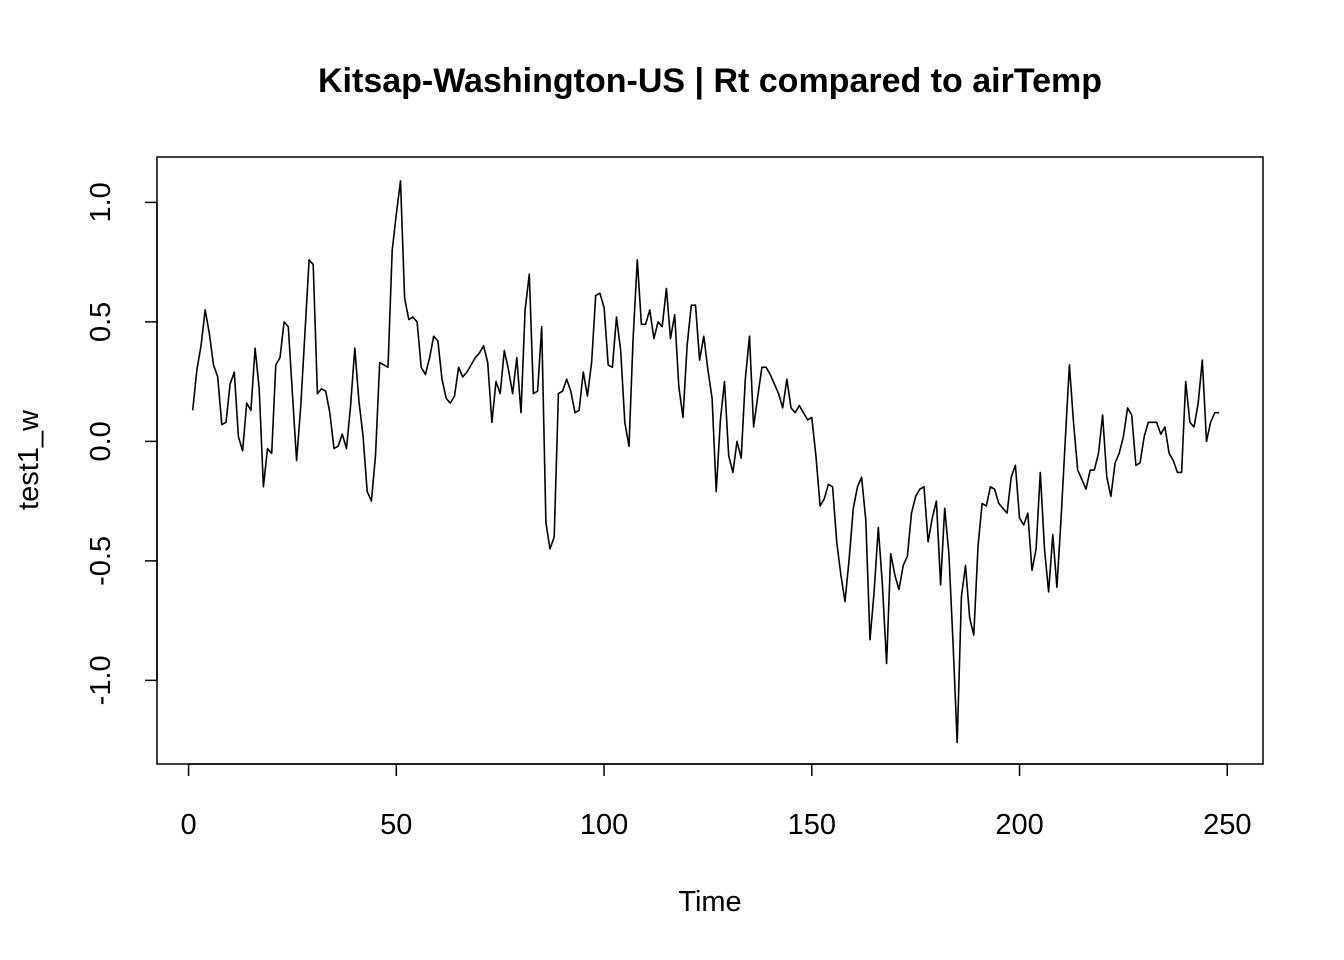 The image size is (1344, 960). I want to click on x-tick-label: 50, so click(396, 825).